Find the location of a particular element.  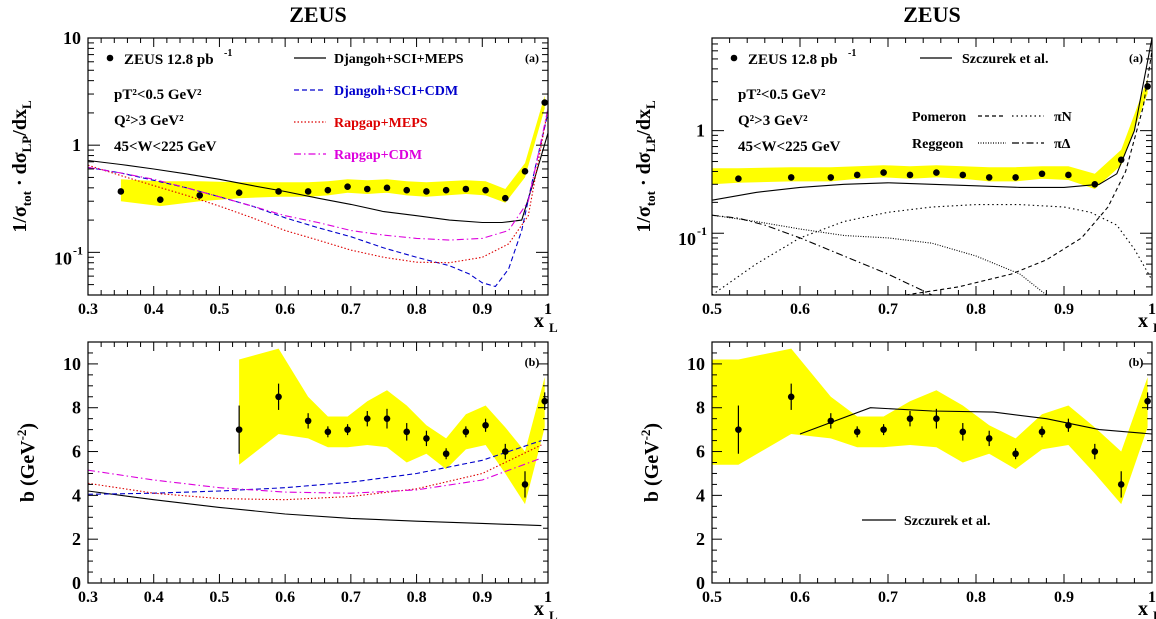

legend-label: Reggeon is located at coordinates (938, 144).